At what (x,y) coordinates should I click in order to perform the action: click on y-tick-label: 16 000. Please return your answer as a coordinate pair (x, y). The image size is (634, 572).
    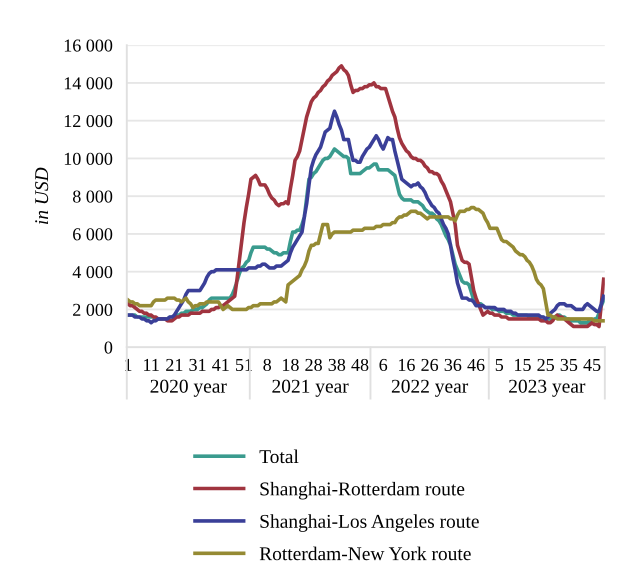
    Looking at the image, I should click on (88, 45).